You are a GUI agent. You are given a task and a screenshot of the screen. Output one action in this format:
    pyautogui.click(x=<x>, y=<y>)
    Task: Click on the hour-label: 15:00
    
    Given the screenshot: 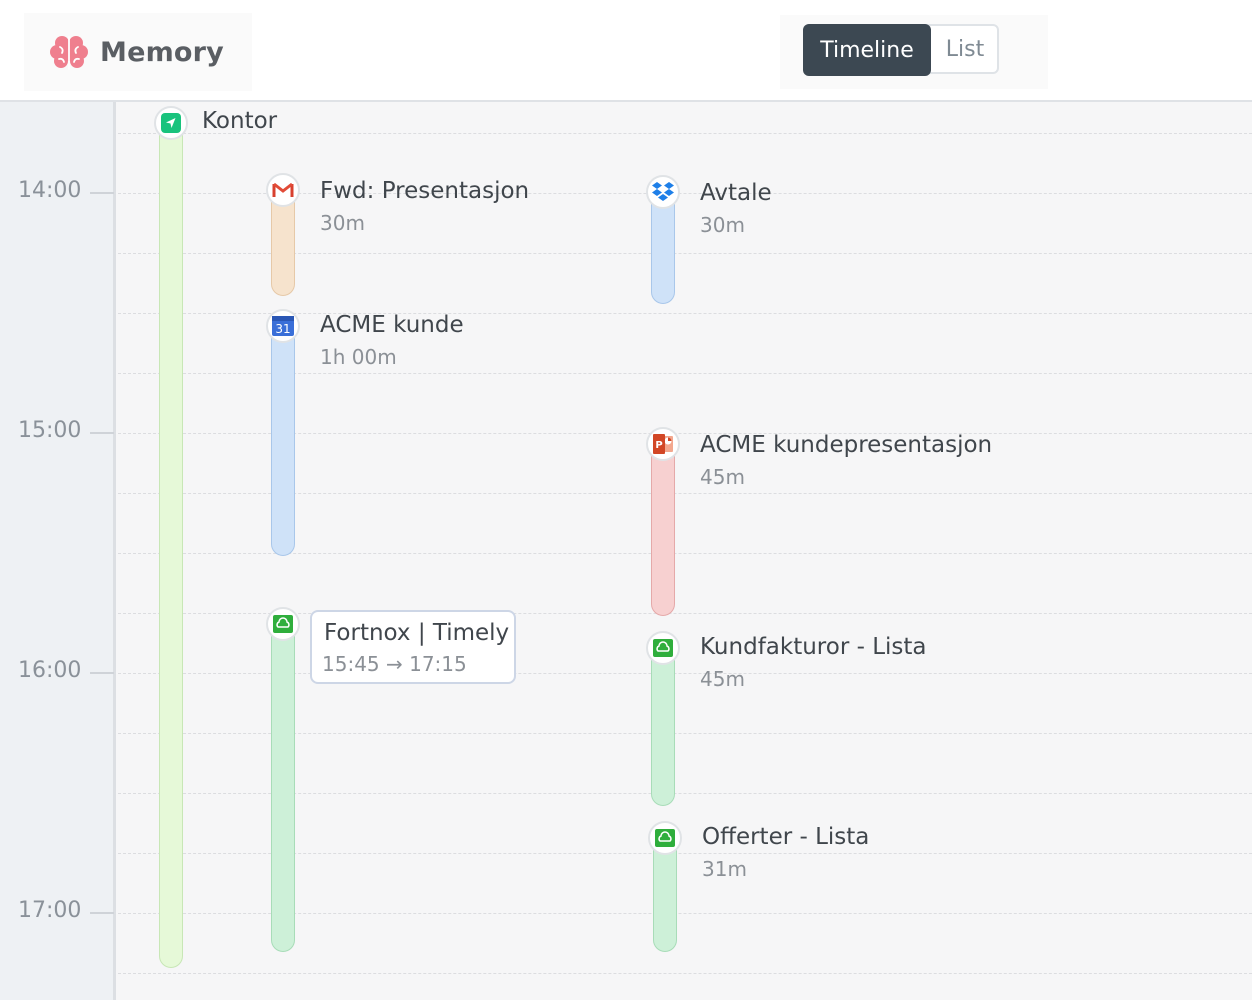 What is the action you would take?
    pyautogui.click(x=50, y=430)
    